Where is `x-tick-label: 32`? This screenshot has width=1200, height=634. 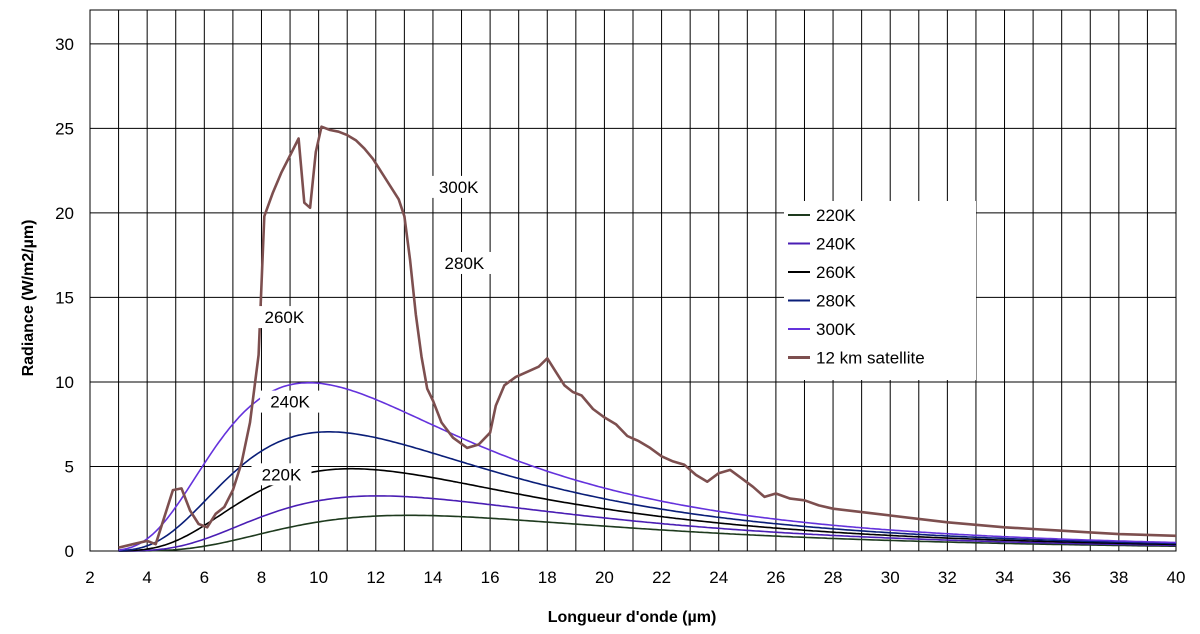
x-tick-label: 32 is located at coordinates (947, 577).